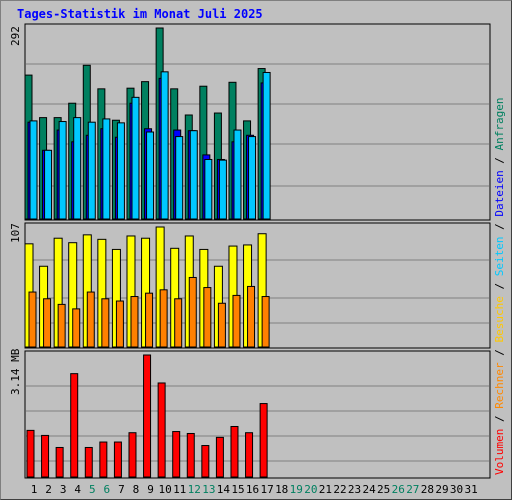 The height and width of the screenshot is (500, 512). What do you see at coordinates (499, 385) in the screenshot?
I see `legend-entry: Rechner` at bounding box center [499, 385].